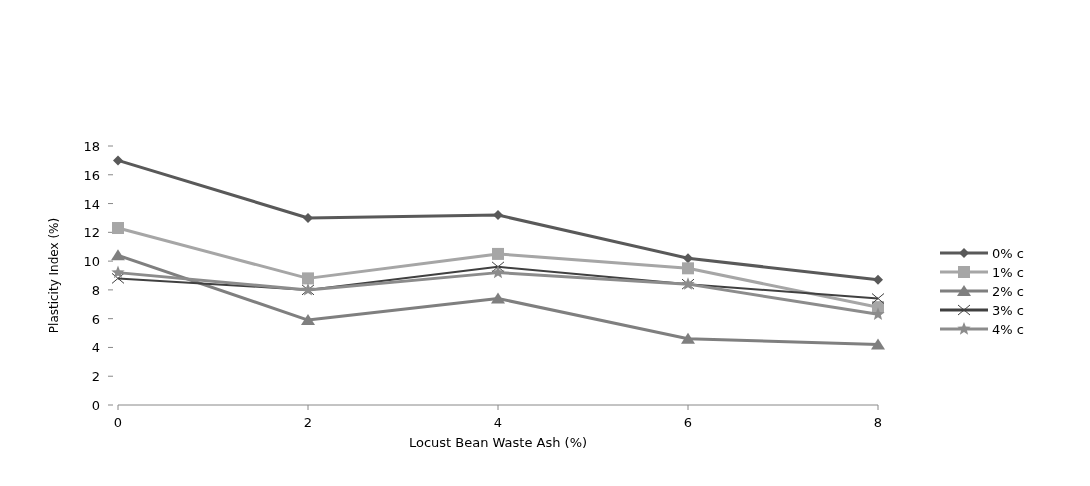  I want to click on y-axis-title: Plasticity Index (%), so click(54, 275).